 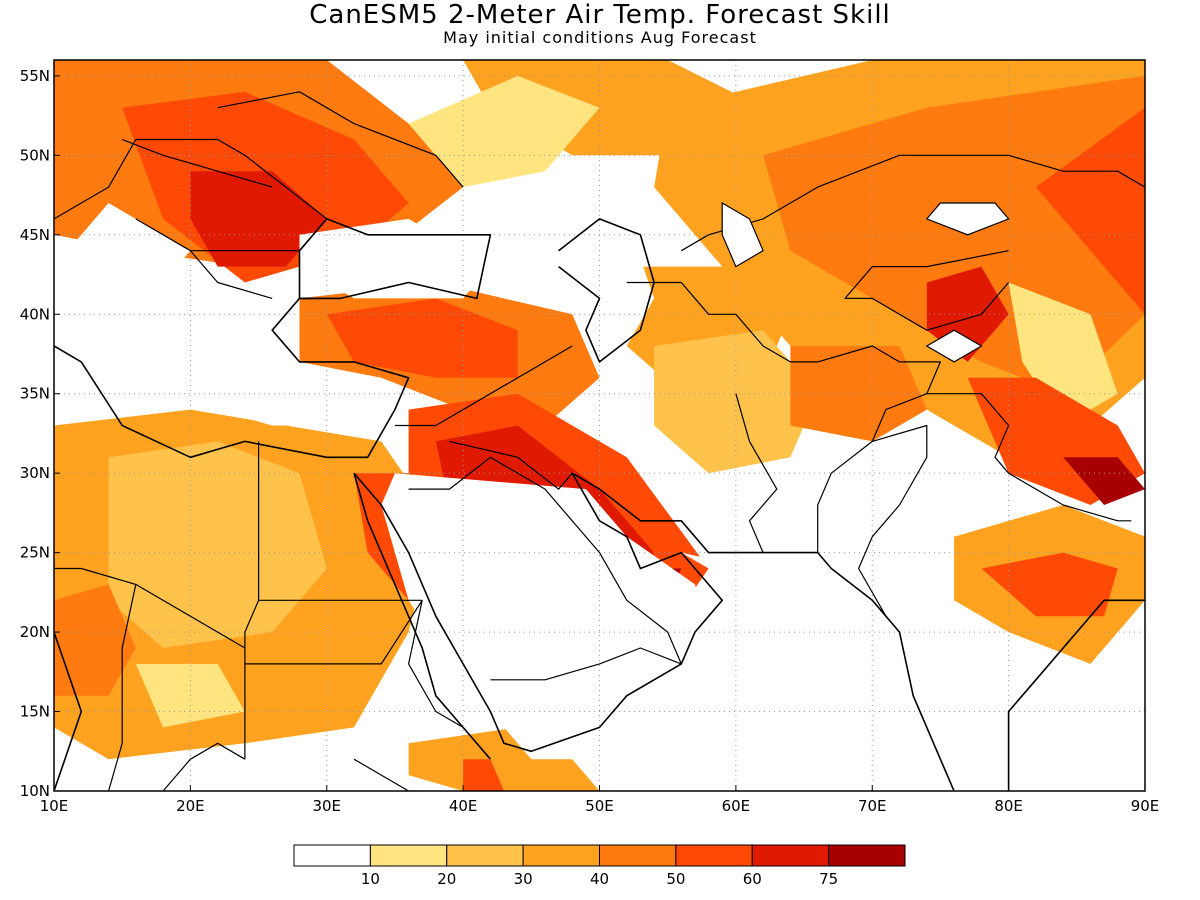 What do you see at coordinates (35, 712) in the screenshot?
I see `lat-tick-label: 15N` at bounding box center [35, 712].